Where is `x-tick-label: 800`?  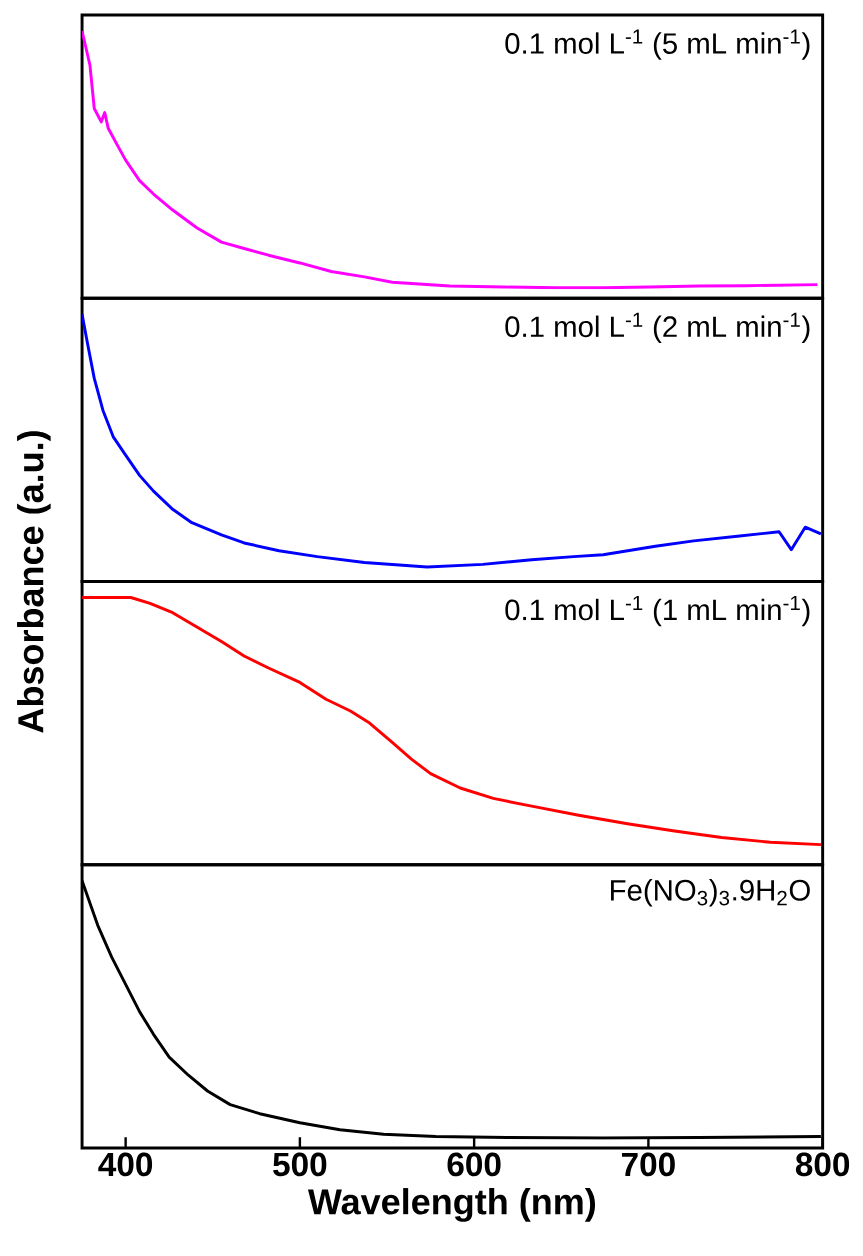
x-tick-label: 800 is located at coordinates (823, 1164).